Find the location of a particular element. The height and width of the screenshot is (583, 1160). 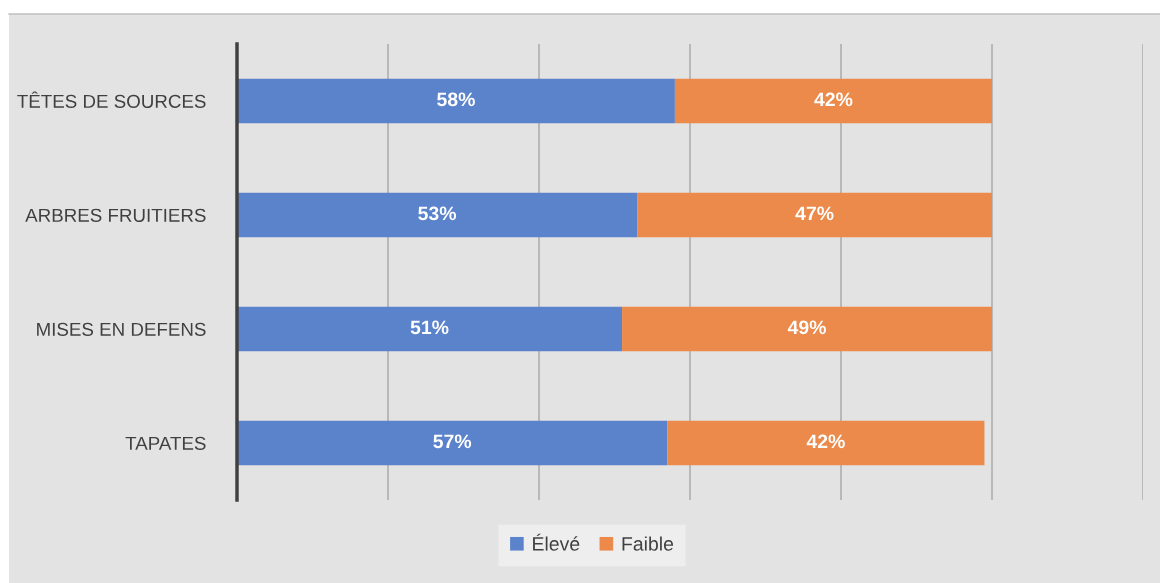

data-label: 53% is located at coordinates (437, 213).